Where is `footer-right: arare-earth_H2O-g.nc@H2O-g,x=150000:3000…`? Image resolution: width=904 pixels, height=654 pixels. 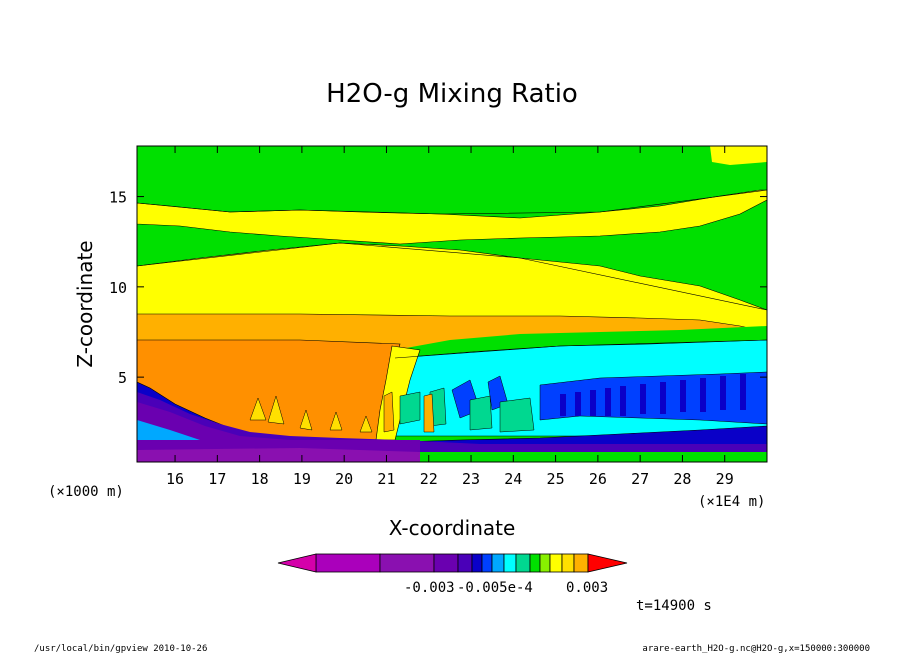
footer-right: arare-earth_H2O-g.nc@H2O-g,x=150000:3000… is located at coordinates (756, 649).